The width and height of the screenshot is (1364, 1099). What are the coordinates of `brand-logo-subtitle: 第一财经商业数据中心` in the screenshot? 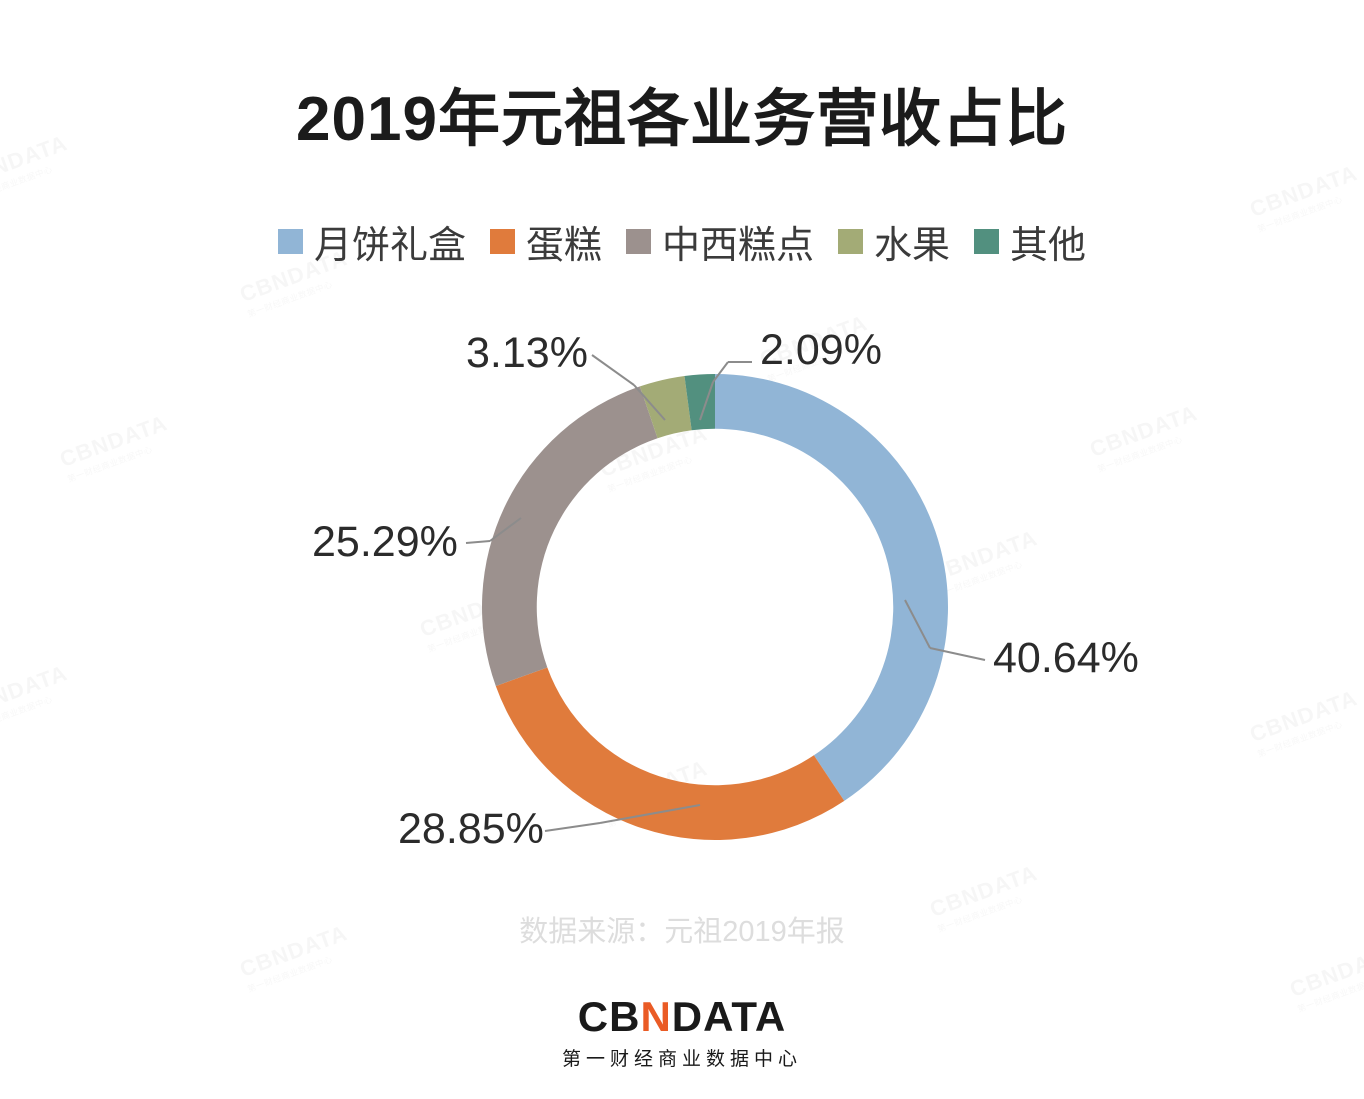 It's located at (681, 1059).